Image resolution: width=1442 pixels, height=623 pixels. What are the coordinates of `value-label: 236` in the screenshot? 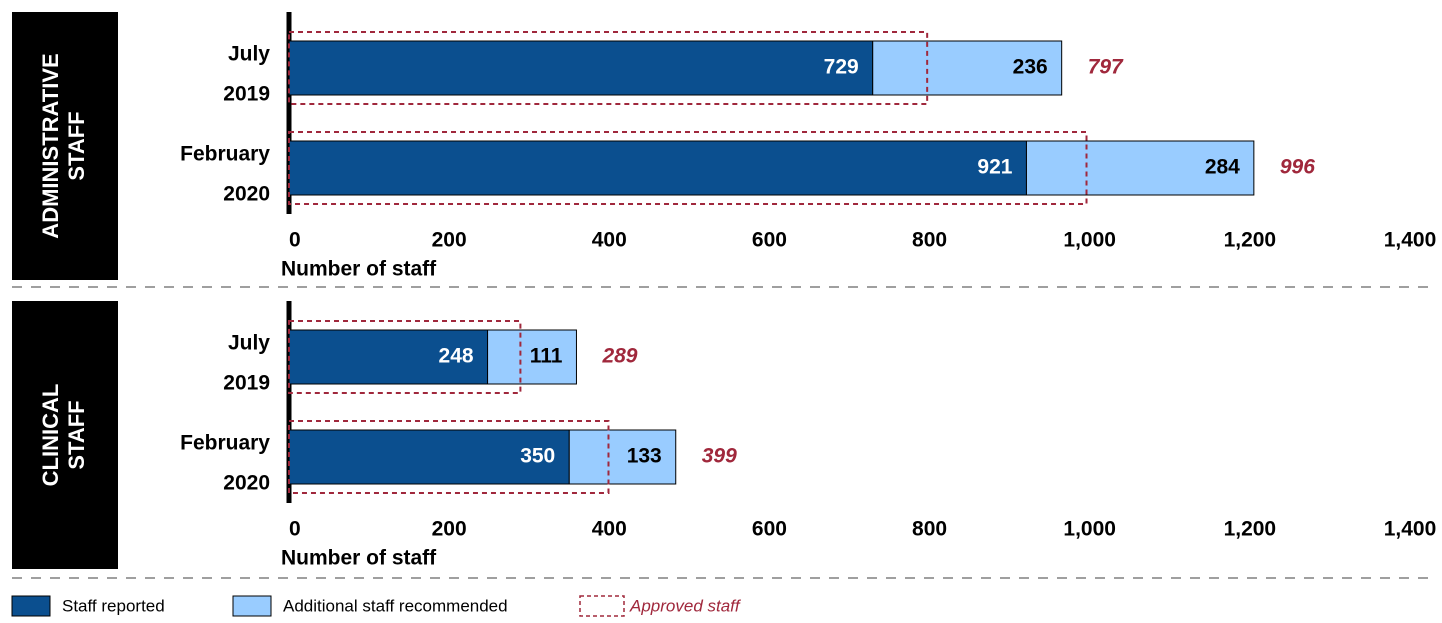 It's located at (1030, 67).